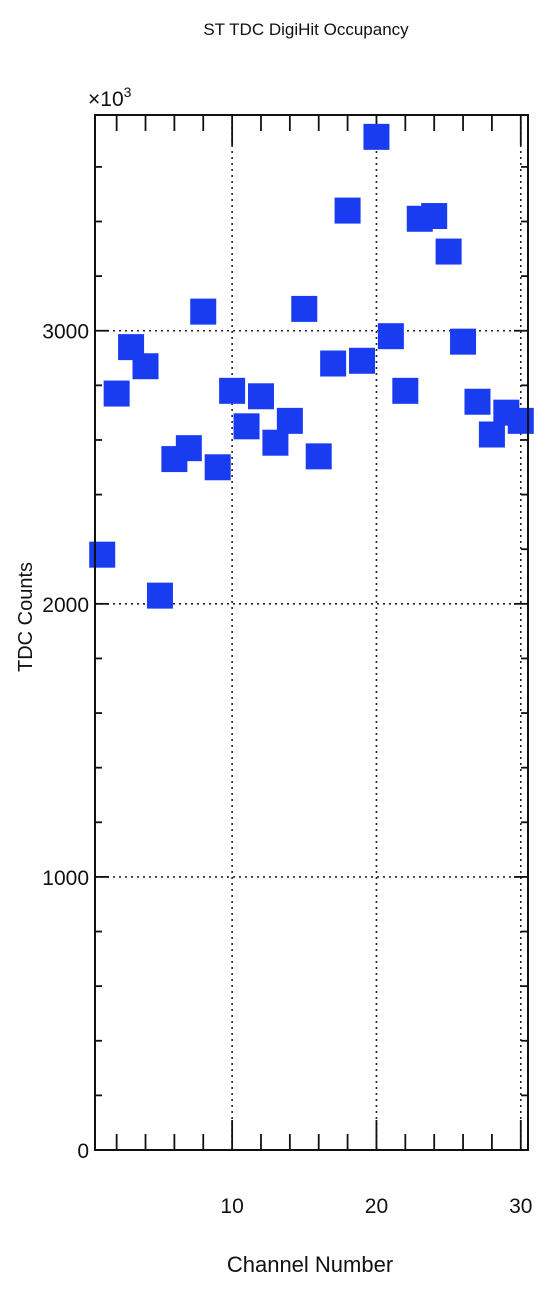 The image size is (548, 1291). I want to click on x-tick-label: 10, so click(231, 1206).